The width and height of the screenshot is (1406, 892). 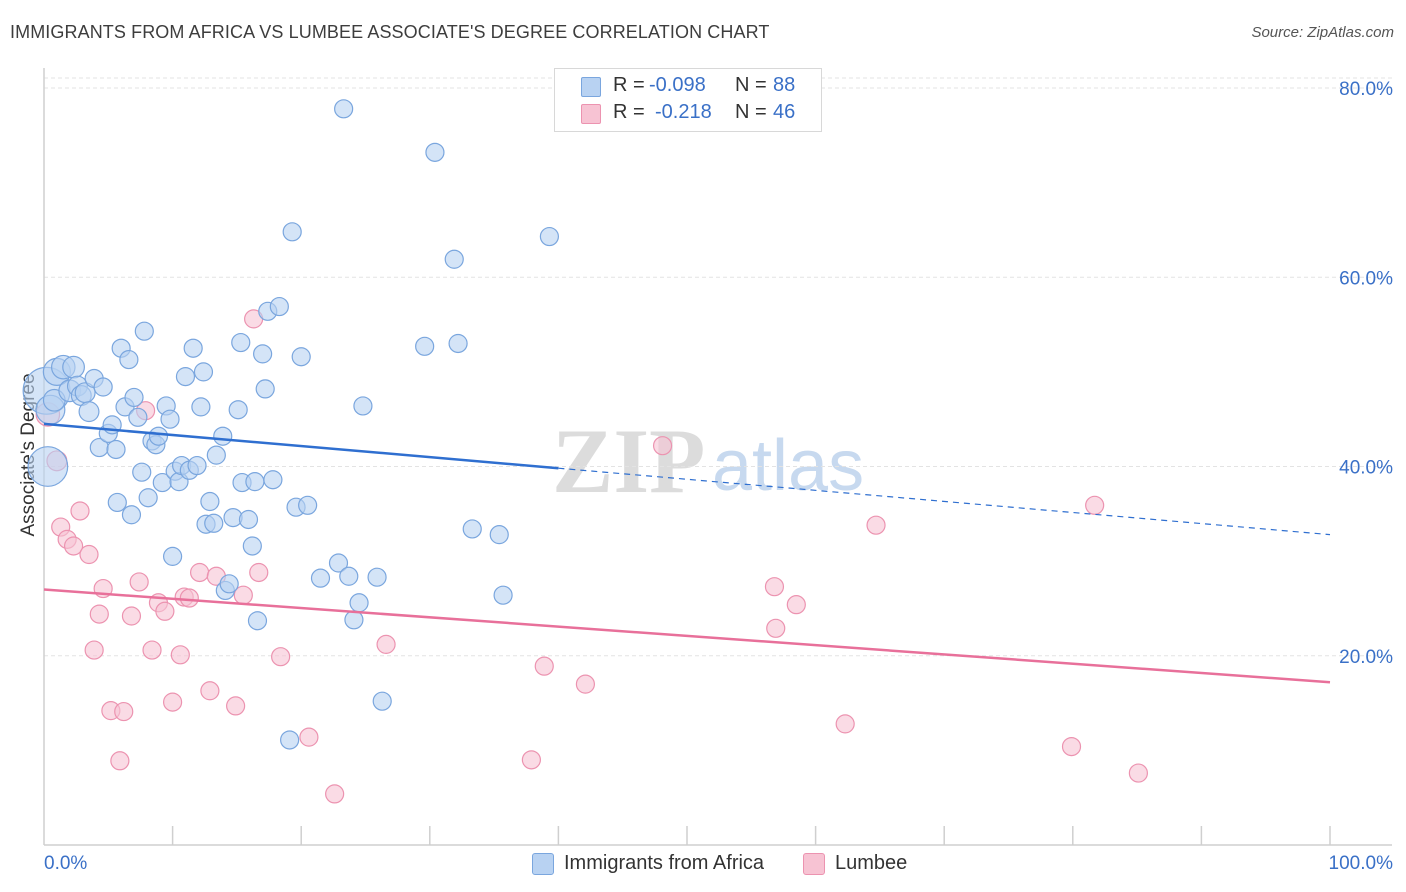 What do you see at coordinates (814, 864) in the screenshot?
I see `pink-swatch-icon` at bounding box center [814, 864].